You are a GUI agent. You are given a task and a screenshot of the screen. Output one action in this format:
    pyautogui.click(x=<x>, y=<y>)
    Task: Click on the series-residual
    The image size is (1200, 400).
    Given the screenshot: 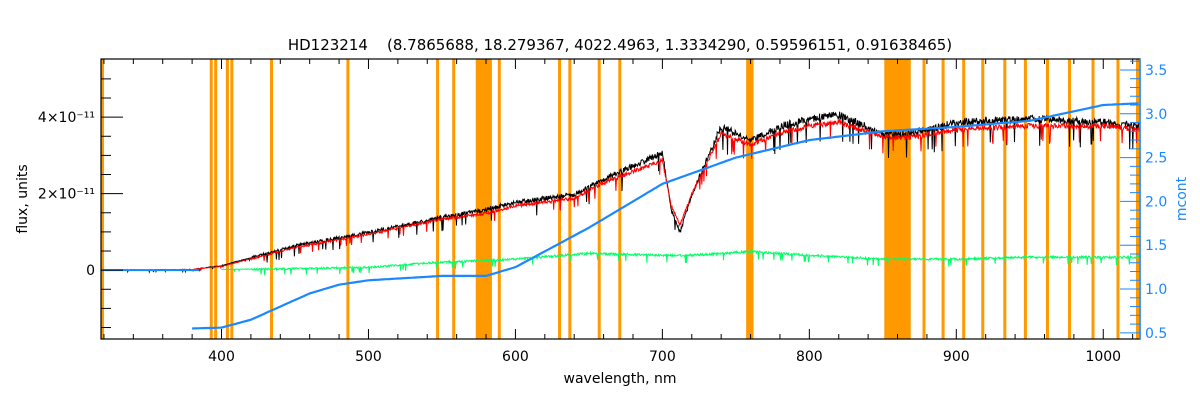 What is the action you would take?
    pyautogui.click(x=681, y=262)
    